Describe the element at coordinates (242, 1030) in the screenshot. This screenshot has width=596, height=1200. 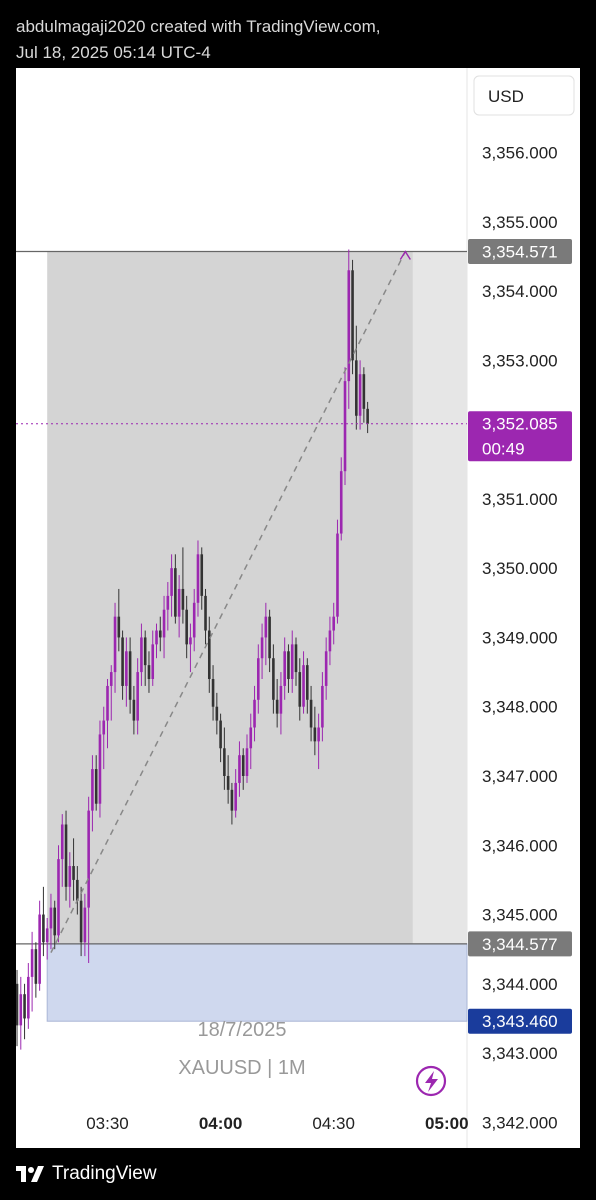
I see `chart-date-label: 18/7/2025` at that location.